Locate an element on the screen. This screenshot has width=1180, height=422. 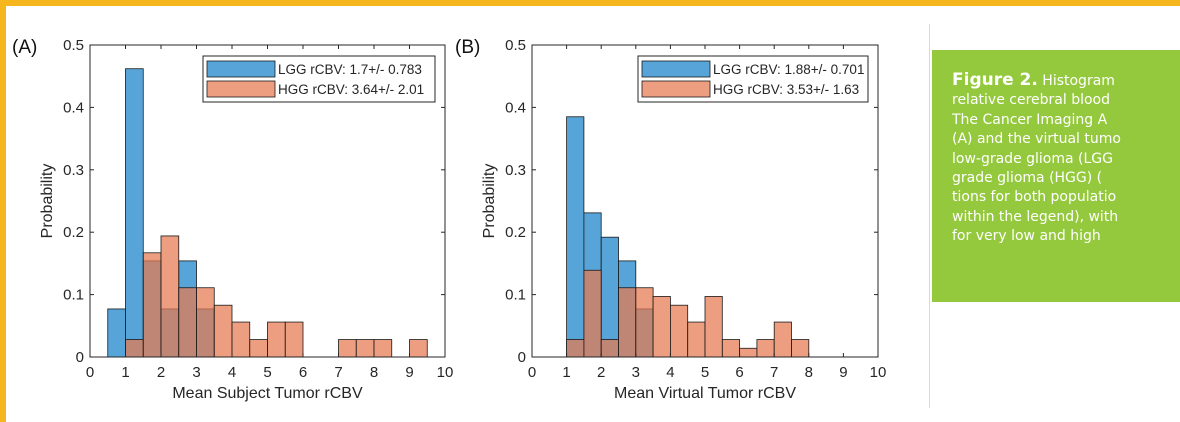
caption-line: The Cancer Imaging A is located at coordinates (1030, 119).